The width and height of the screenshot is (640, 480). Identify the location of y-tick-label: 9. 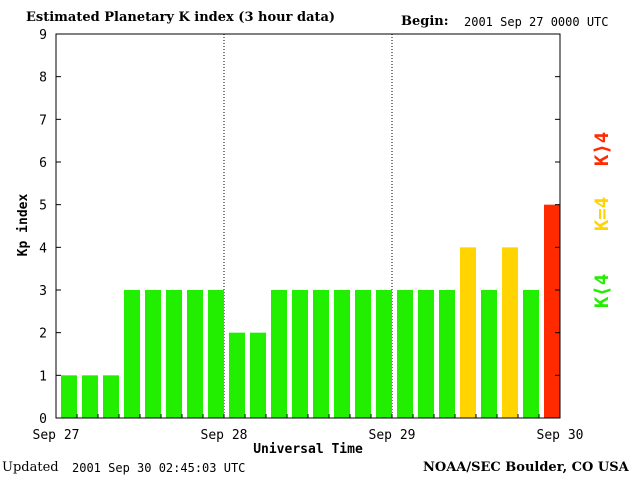
(43, 35).